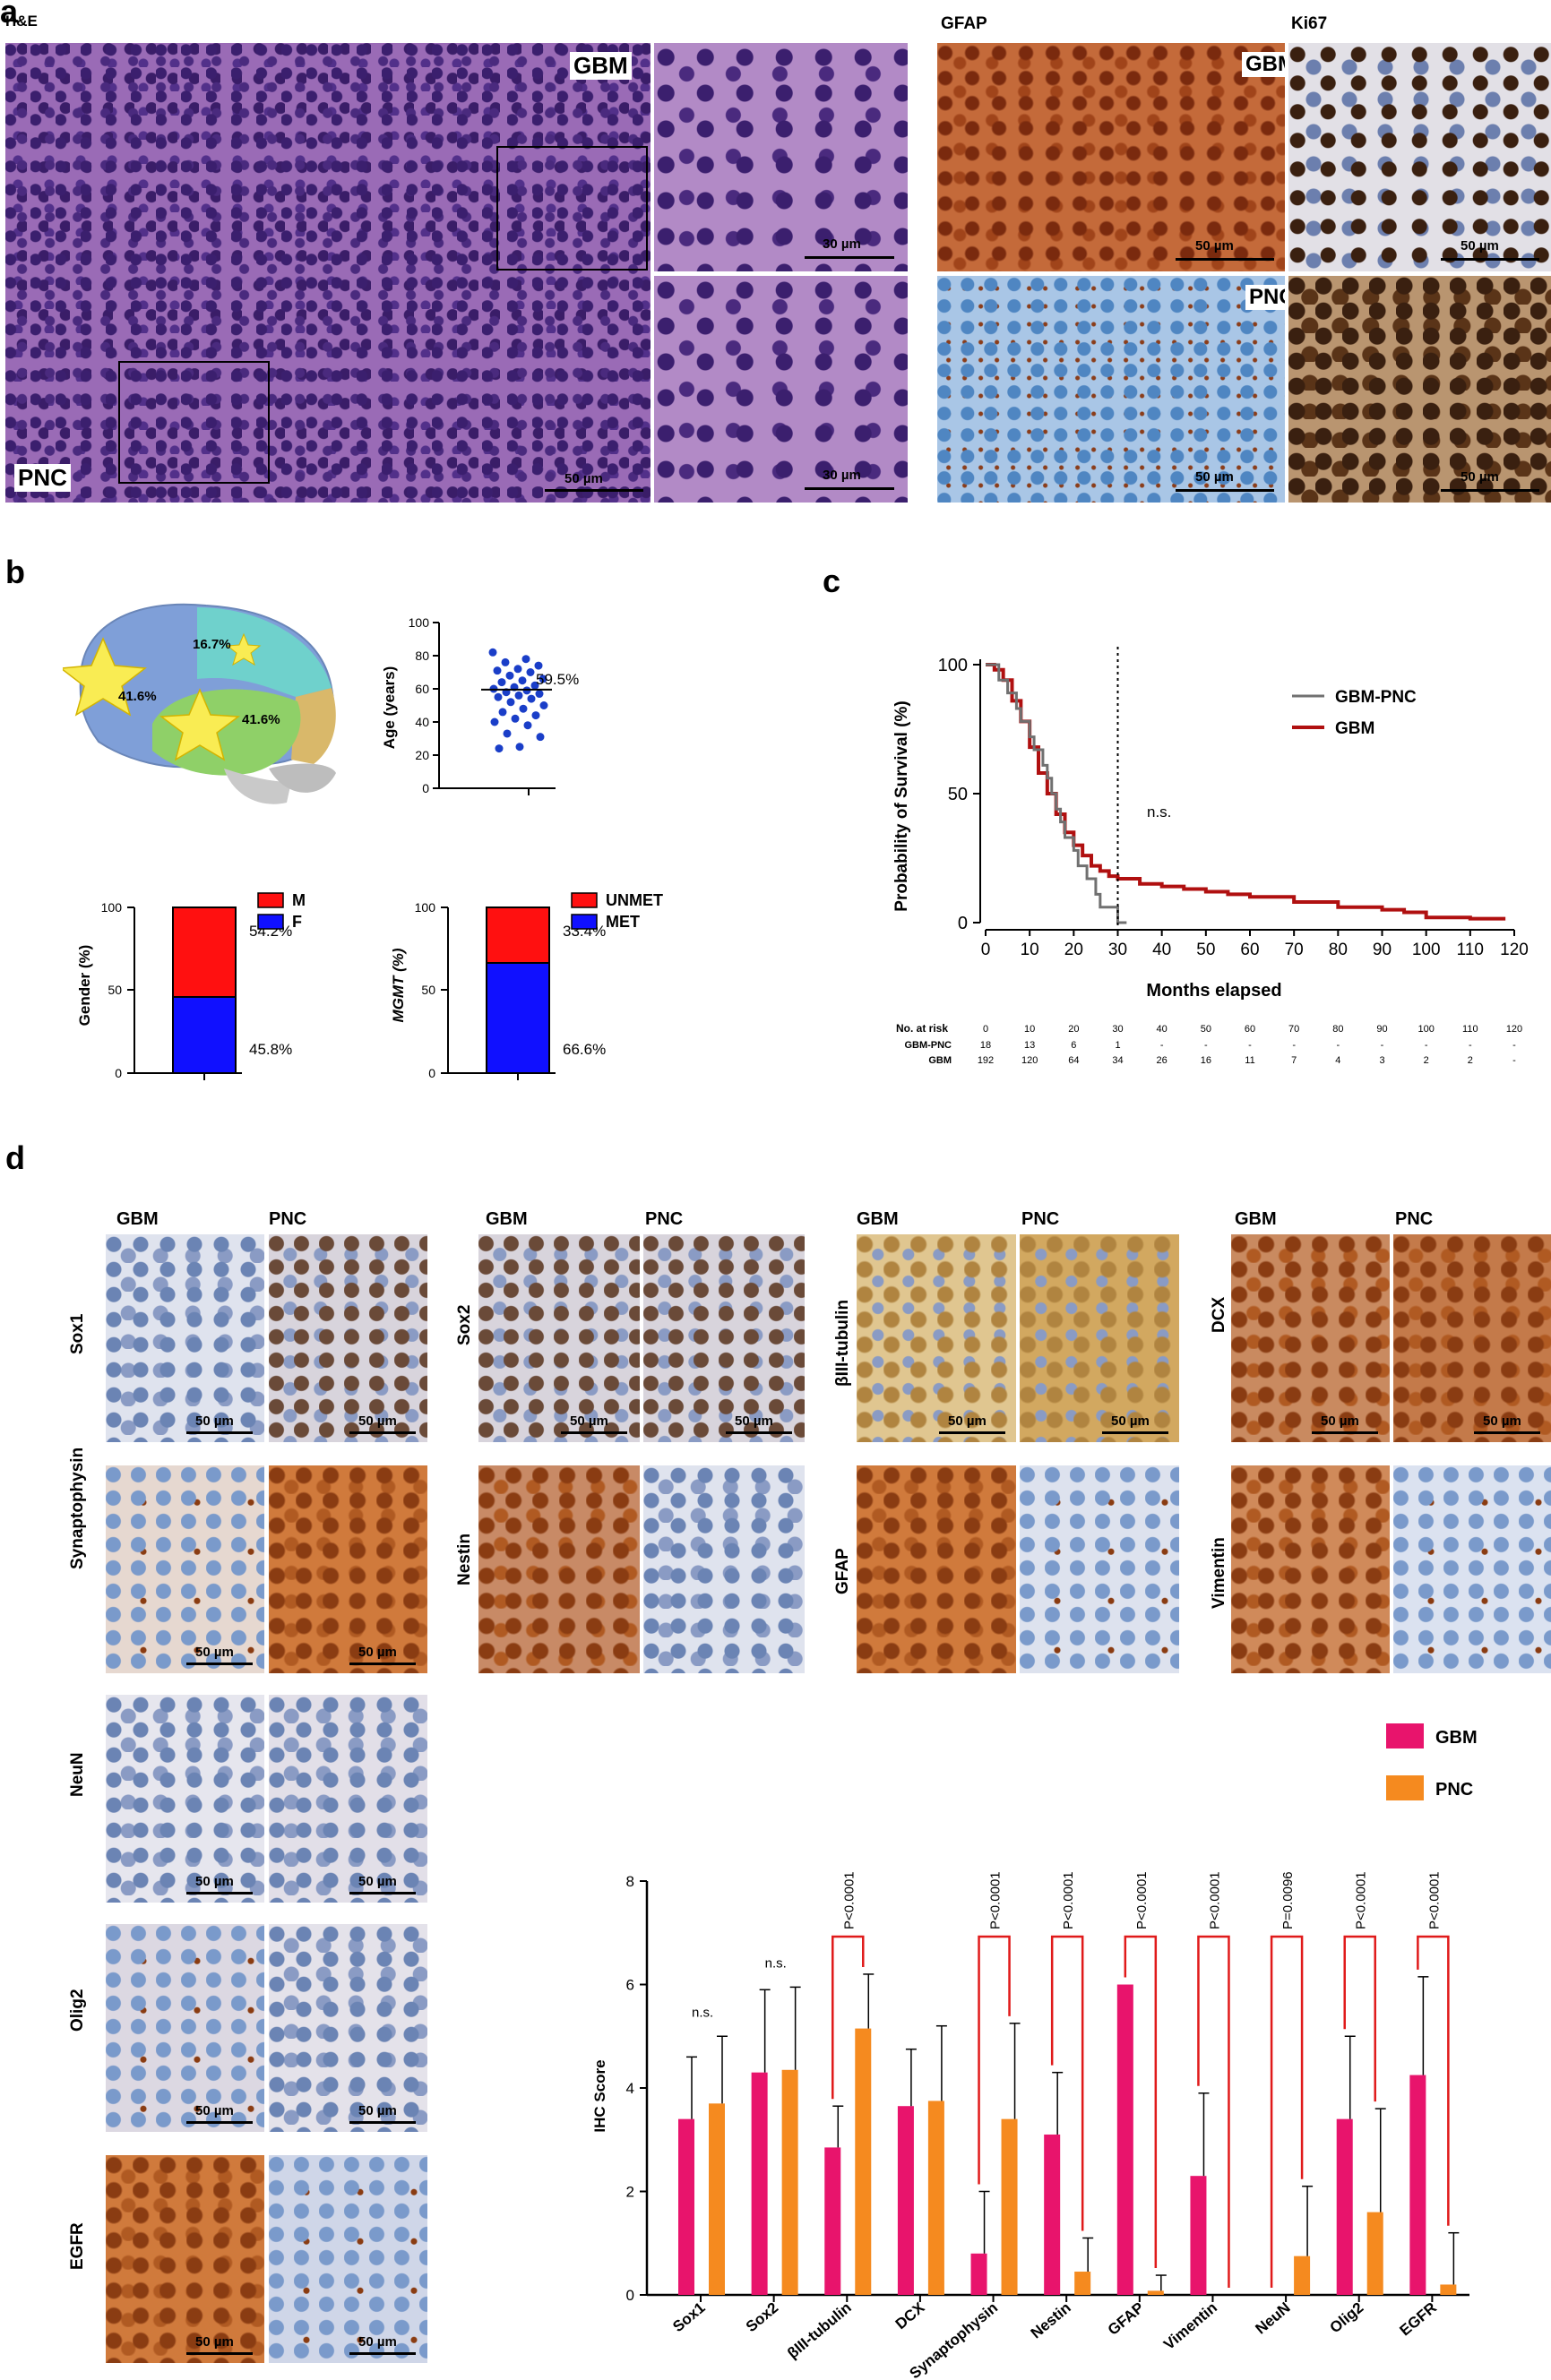 The image size is (1551, 2380). Describe the element at coordinates (1470, 1060) in the screenshot. I see `risk-value: 2` at that location.